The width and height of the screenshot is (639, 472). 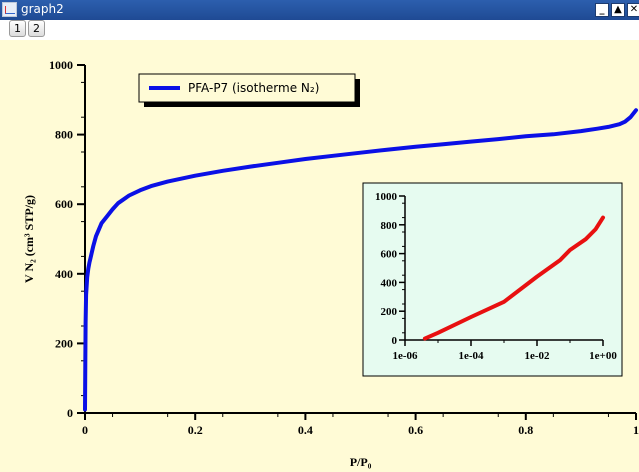 I want to click on legend: PFA-P7 (isotherme N₂), so click(x=249, y=90).